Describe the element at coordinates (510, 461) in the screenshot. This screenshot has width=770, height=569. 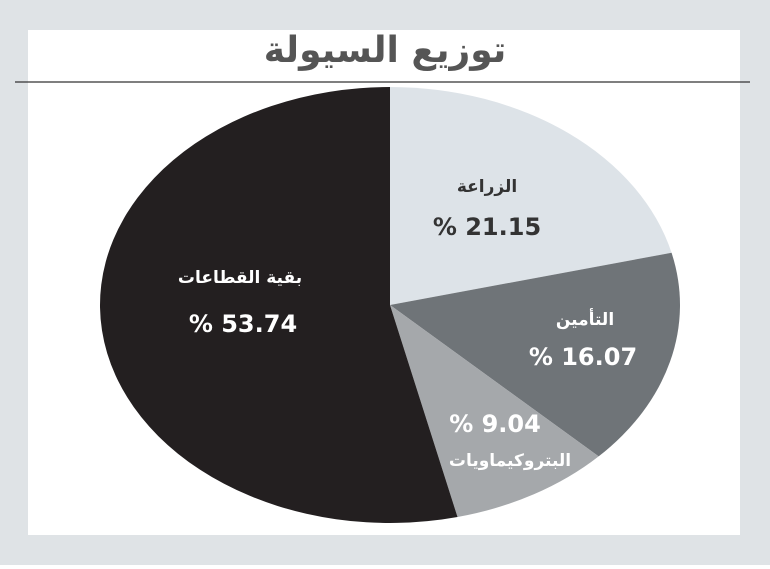
I see `slice-label: البتروكيماويات` at that location.